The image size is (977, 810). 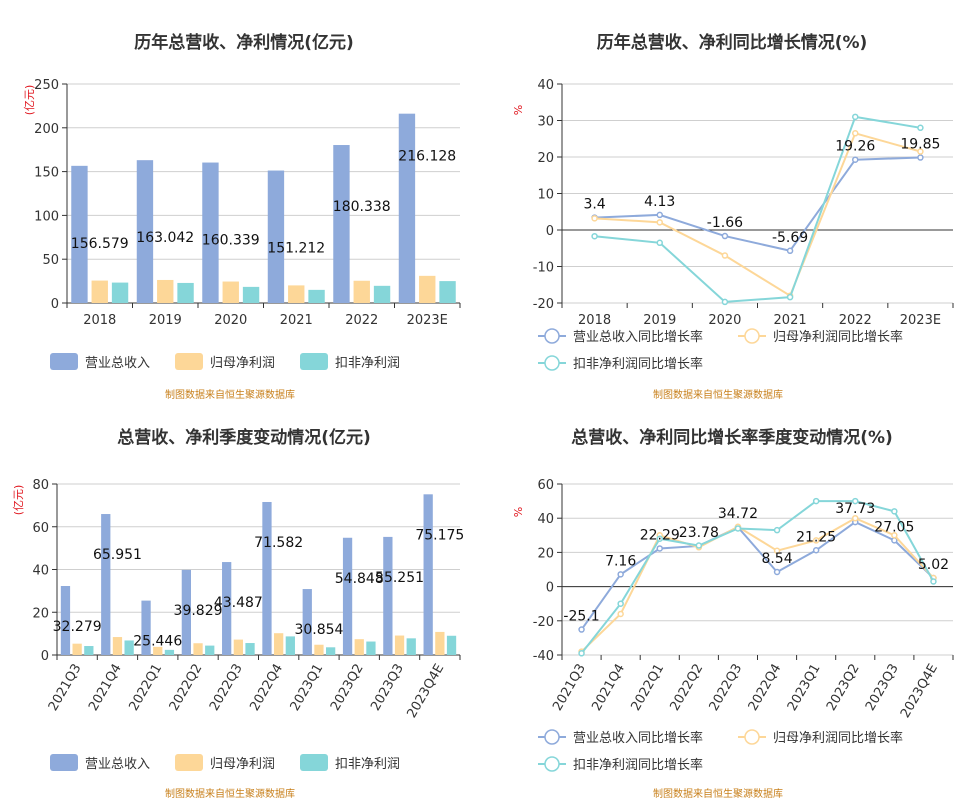 What do you see at coordinates (724, 320) in the screenshot?
I see `x-tick-label: 2020` at bounding box center [724, 320].